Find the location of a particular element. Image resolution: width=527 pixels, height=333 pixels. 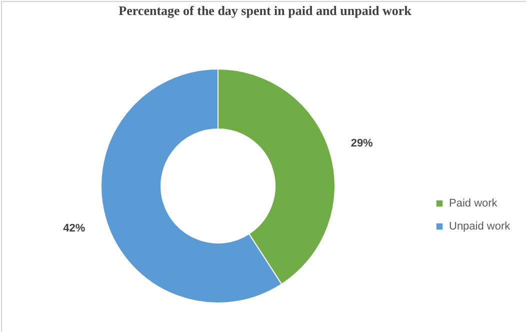

legend-label: Unpaid work is located at coordinates (480, 226).